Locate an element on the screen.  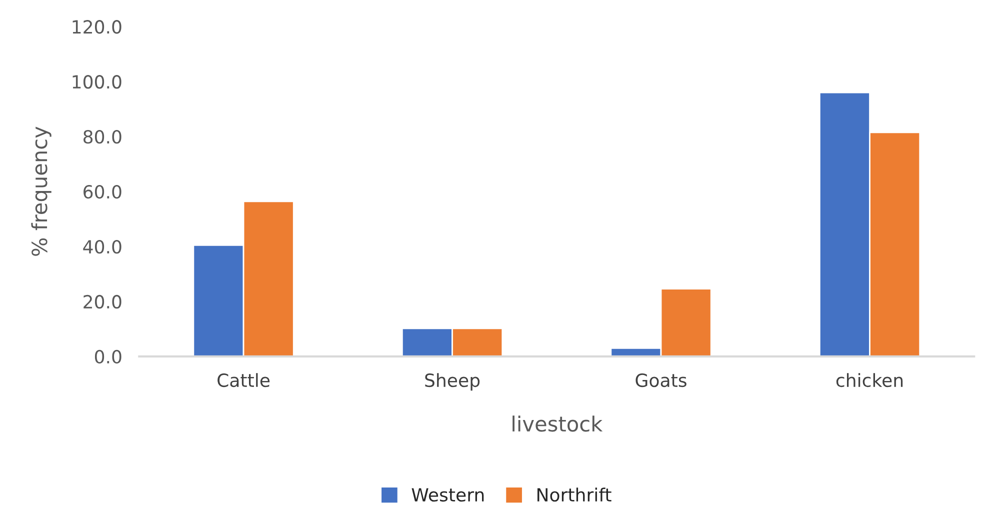
y-tick-label: 100.0 is located at coordinates (97, 82).